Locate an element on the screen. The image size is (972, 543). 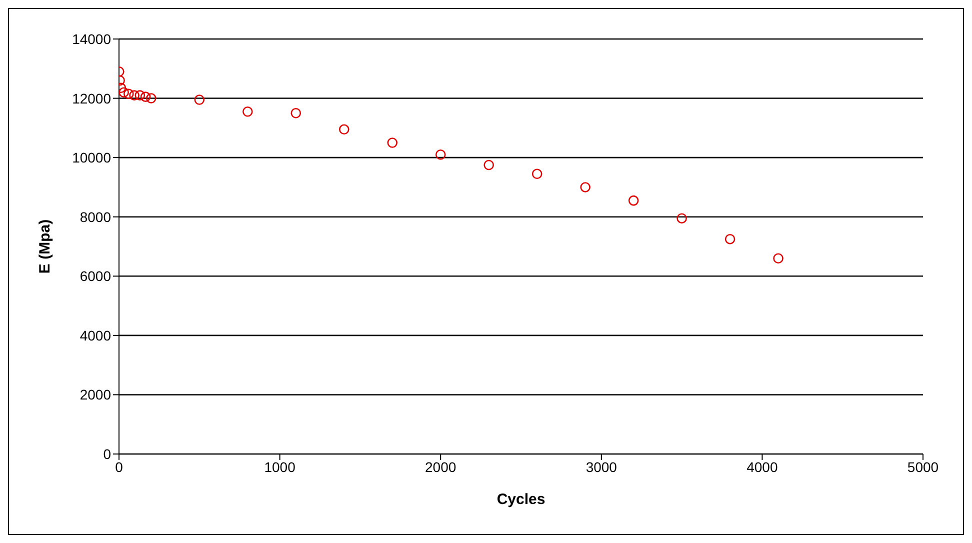
y-tick-label: 14000 is located at coordinates (92, 38).